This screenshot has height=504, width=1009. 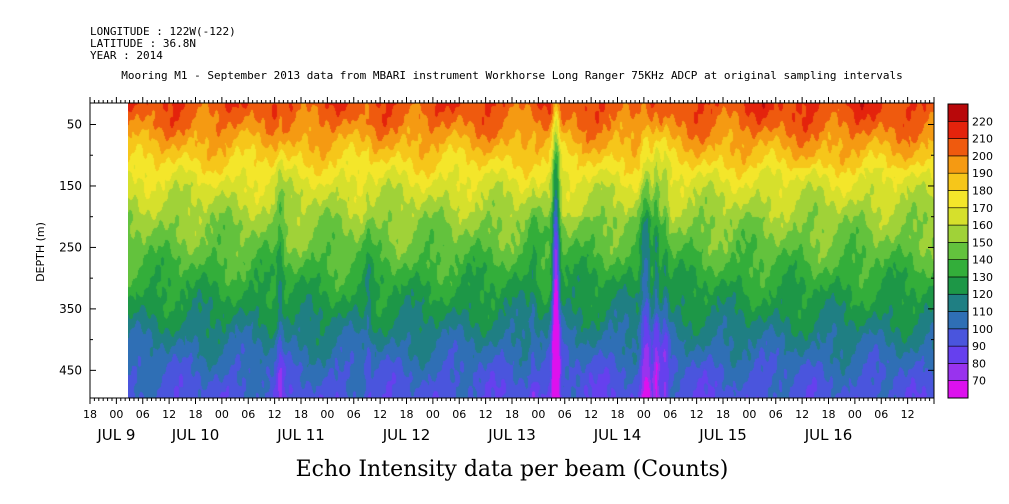 What do you see at coordinates (982, 260) in the screenshot?
I see `colorbar-label: 140` at bounding box center [982, 260].